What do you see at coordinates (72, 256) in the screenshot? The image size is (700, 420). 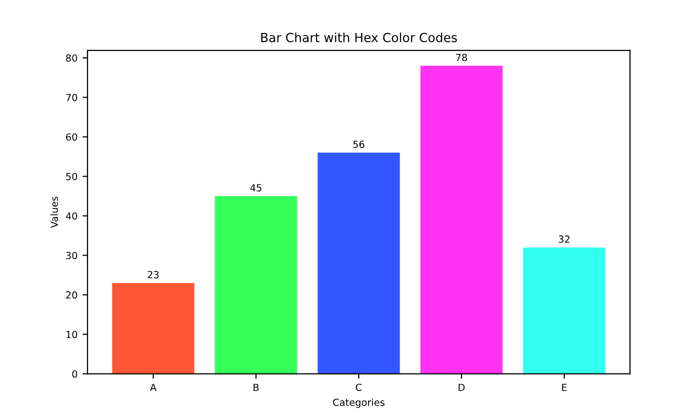 I see `y-tick-label: 30` at bounding box center [72, 256].